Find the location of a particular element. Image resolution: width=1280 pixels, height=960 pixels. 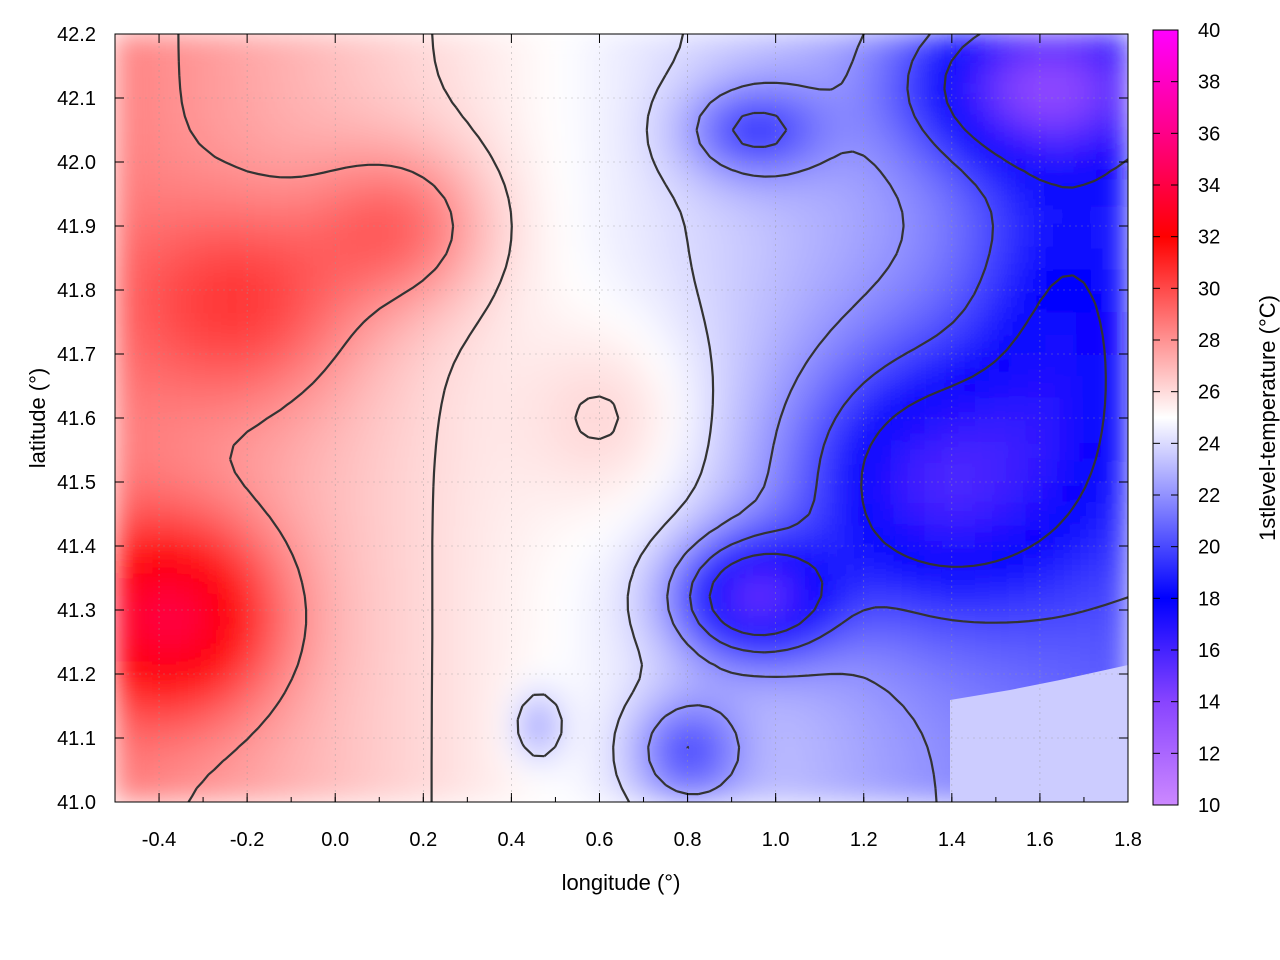

colorbar-tick-label: 40 is located at coordinates (1209, 31).